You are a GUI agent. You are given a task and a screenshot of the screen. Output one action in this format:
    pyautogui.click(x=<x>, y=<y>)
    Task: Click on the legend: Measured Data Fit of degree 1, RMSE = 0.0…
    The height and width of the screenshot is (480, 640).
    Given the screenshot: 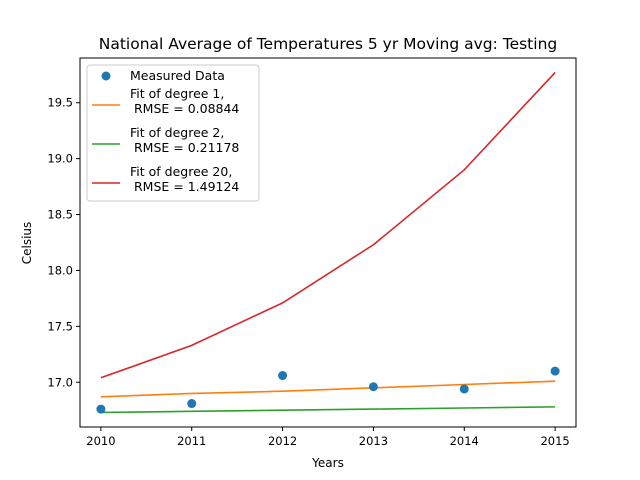 What is the action you would take?
    pyautogui.click(x=173, y=133)
    